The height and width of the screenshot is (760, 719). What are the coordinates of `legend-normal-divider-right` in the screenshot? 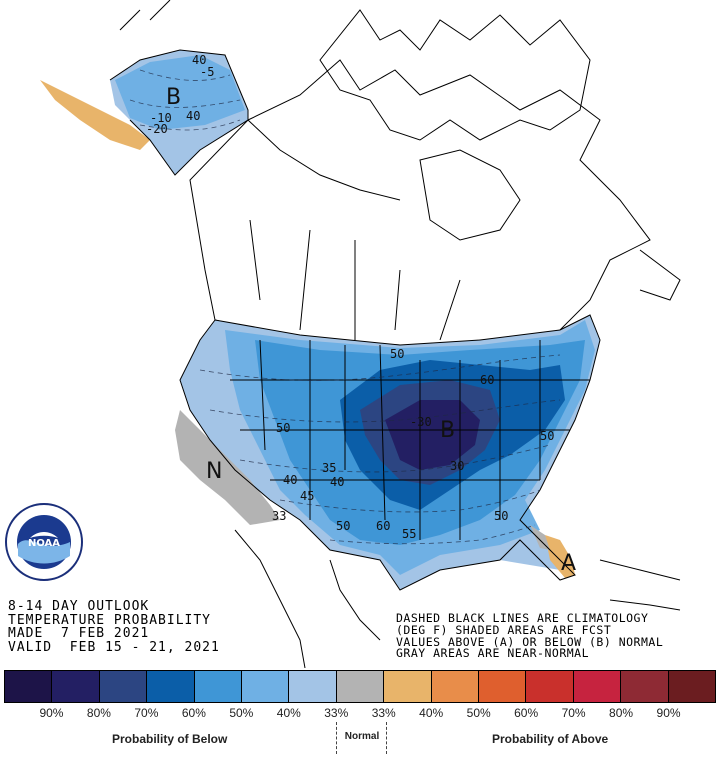 It's located at (386, 738).